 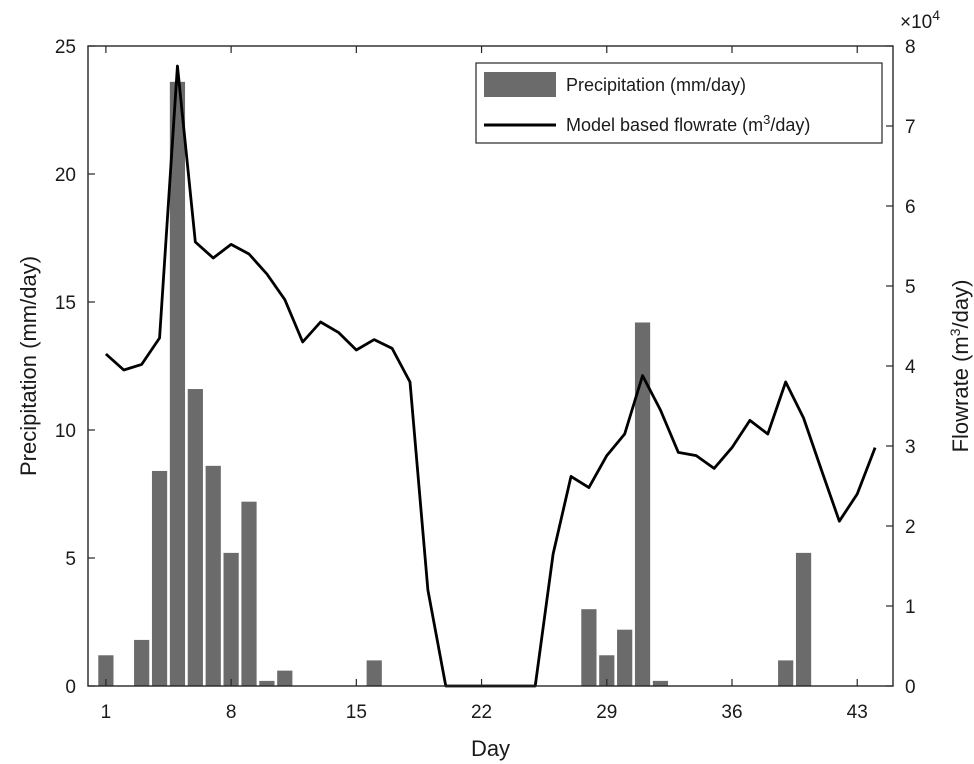 What do you see at coordinates (920, 20) in the screenshot?
I see `y2-axis-multiplier: ×10⁴` at bounding box center [920, 20].